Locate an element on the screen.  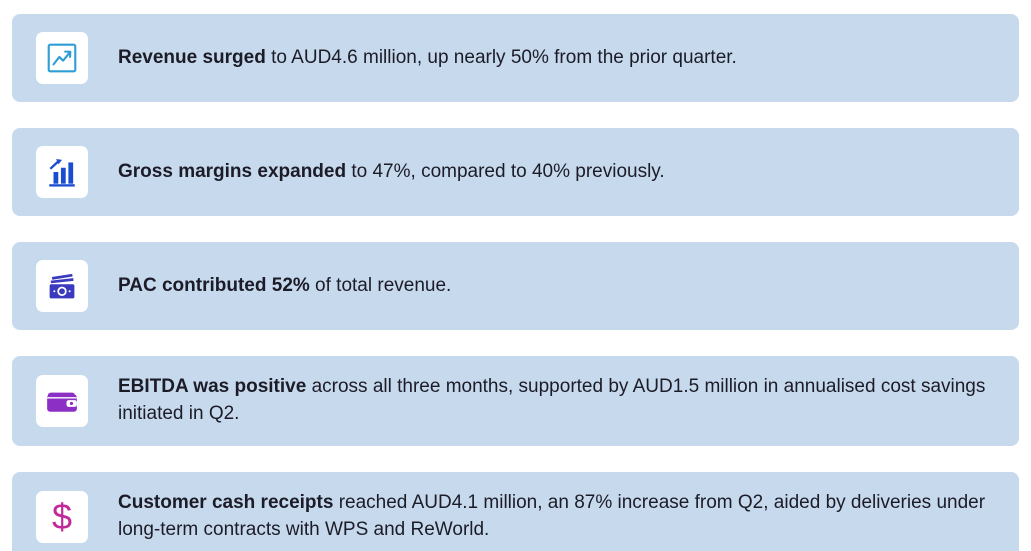
card-text-bold: Gross margins expanded is located at coordinates (232, 171).